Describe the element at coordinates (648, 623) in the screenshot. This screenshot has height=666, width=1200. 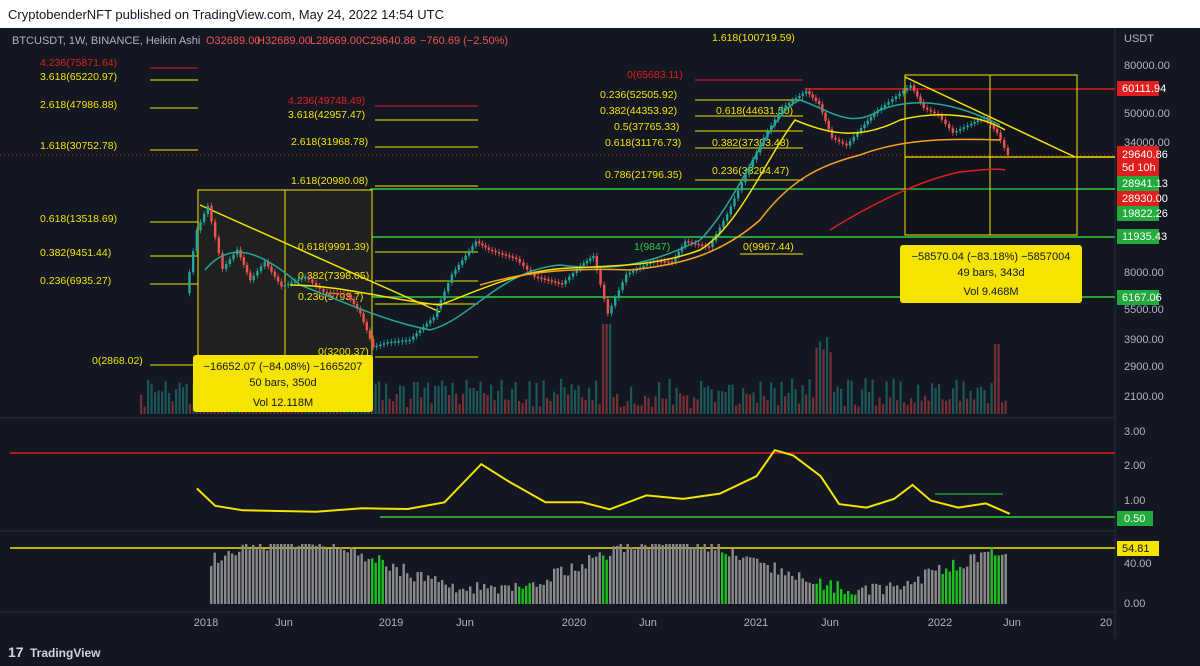
I see `time-tick-jun20: Jun` at that location.